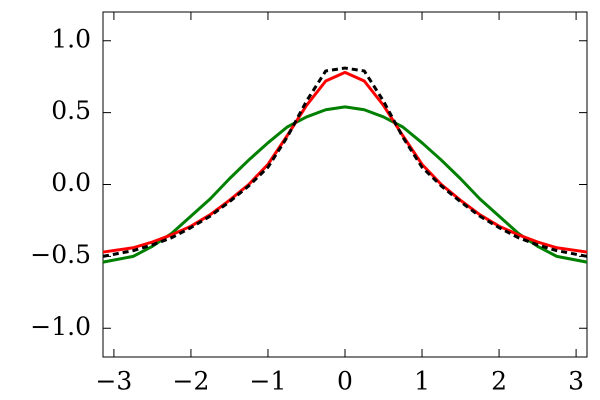 Image resolution: width=600 pixels, height=400 pixels. Describe the element at coordinates (60, 326) in the screenshot. I see `y-tick-label: −1.0` at that location.